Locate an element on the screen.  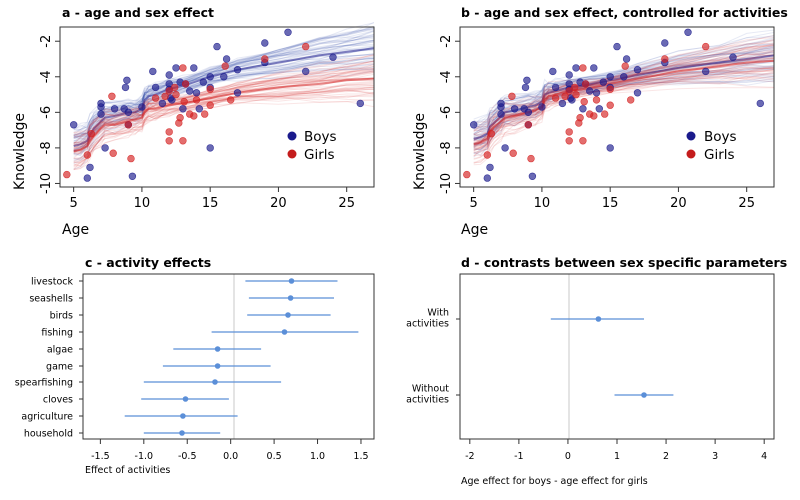
panel-a-frame is located at coordinates (217, 107).